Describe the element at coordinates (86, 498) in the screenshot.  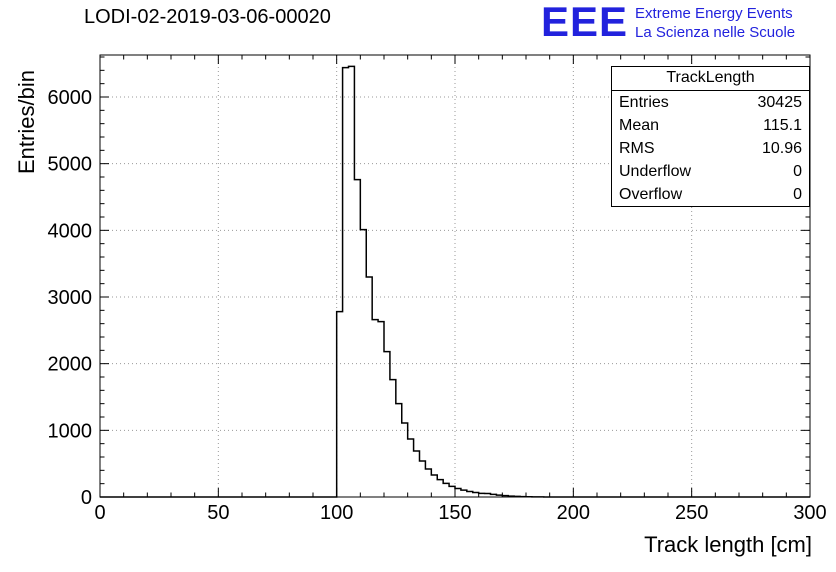
I see `y-tick-label: 0` at that location.